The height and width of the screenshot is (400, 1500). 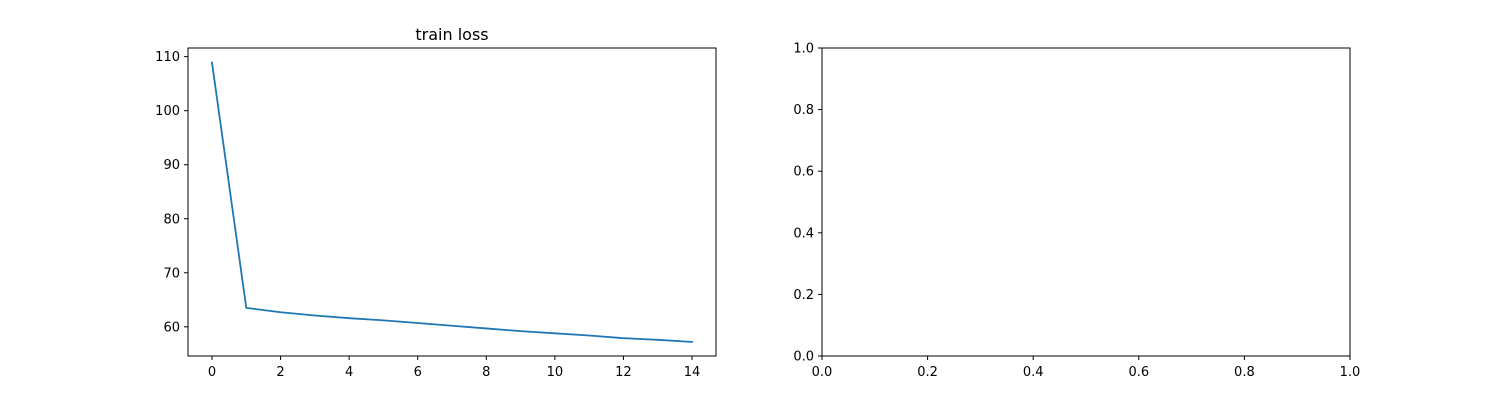 I want to click on x-tick-label: 0.6, so click(x=1138, y=372).